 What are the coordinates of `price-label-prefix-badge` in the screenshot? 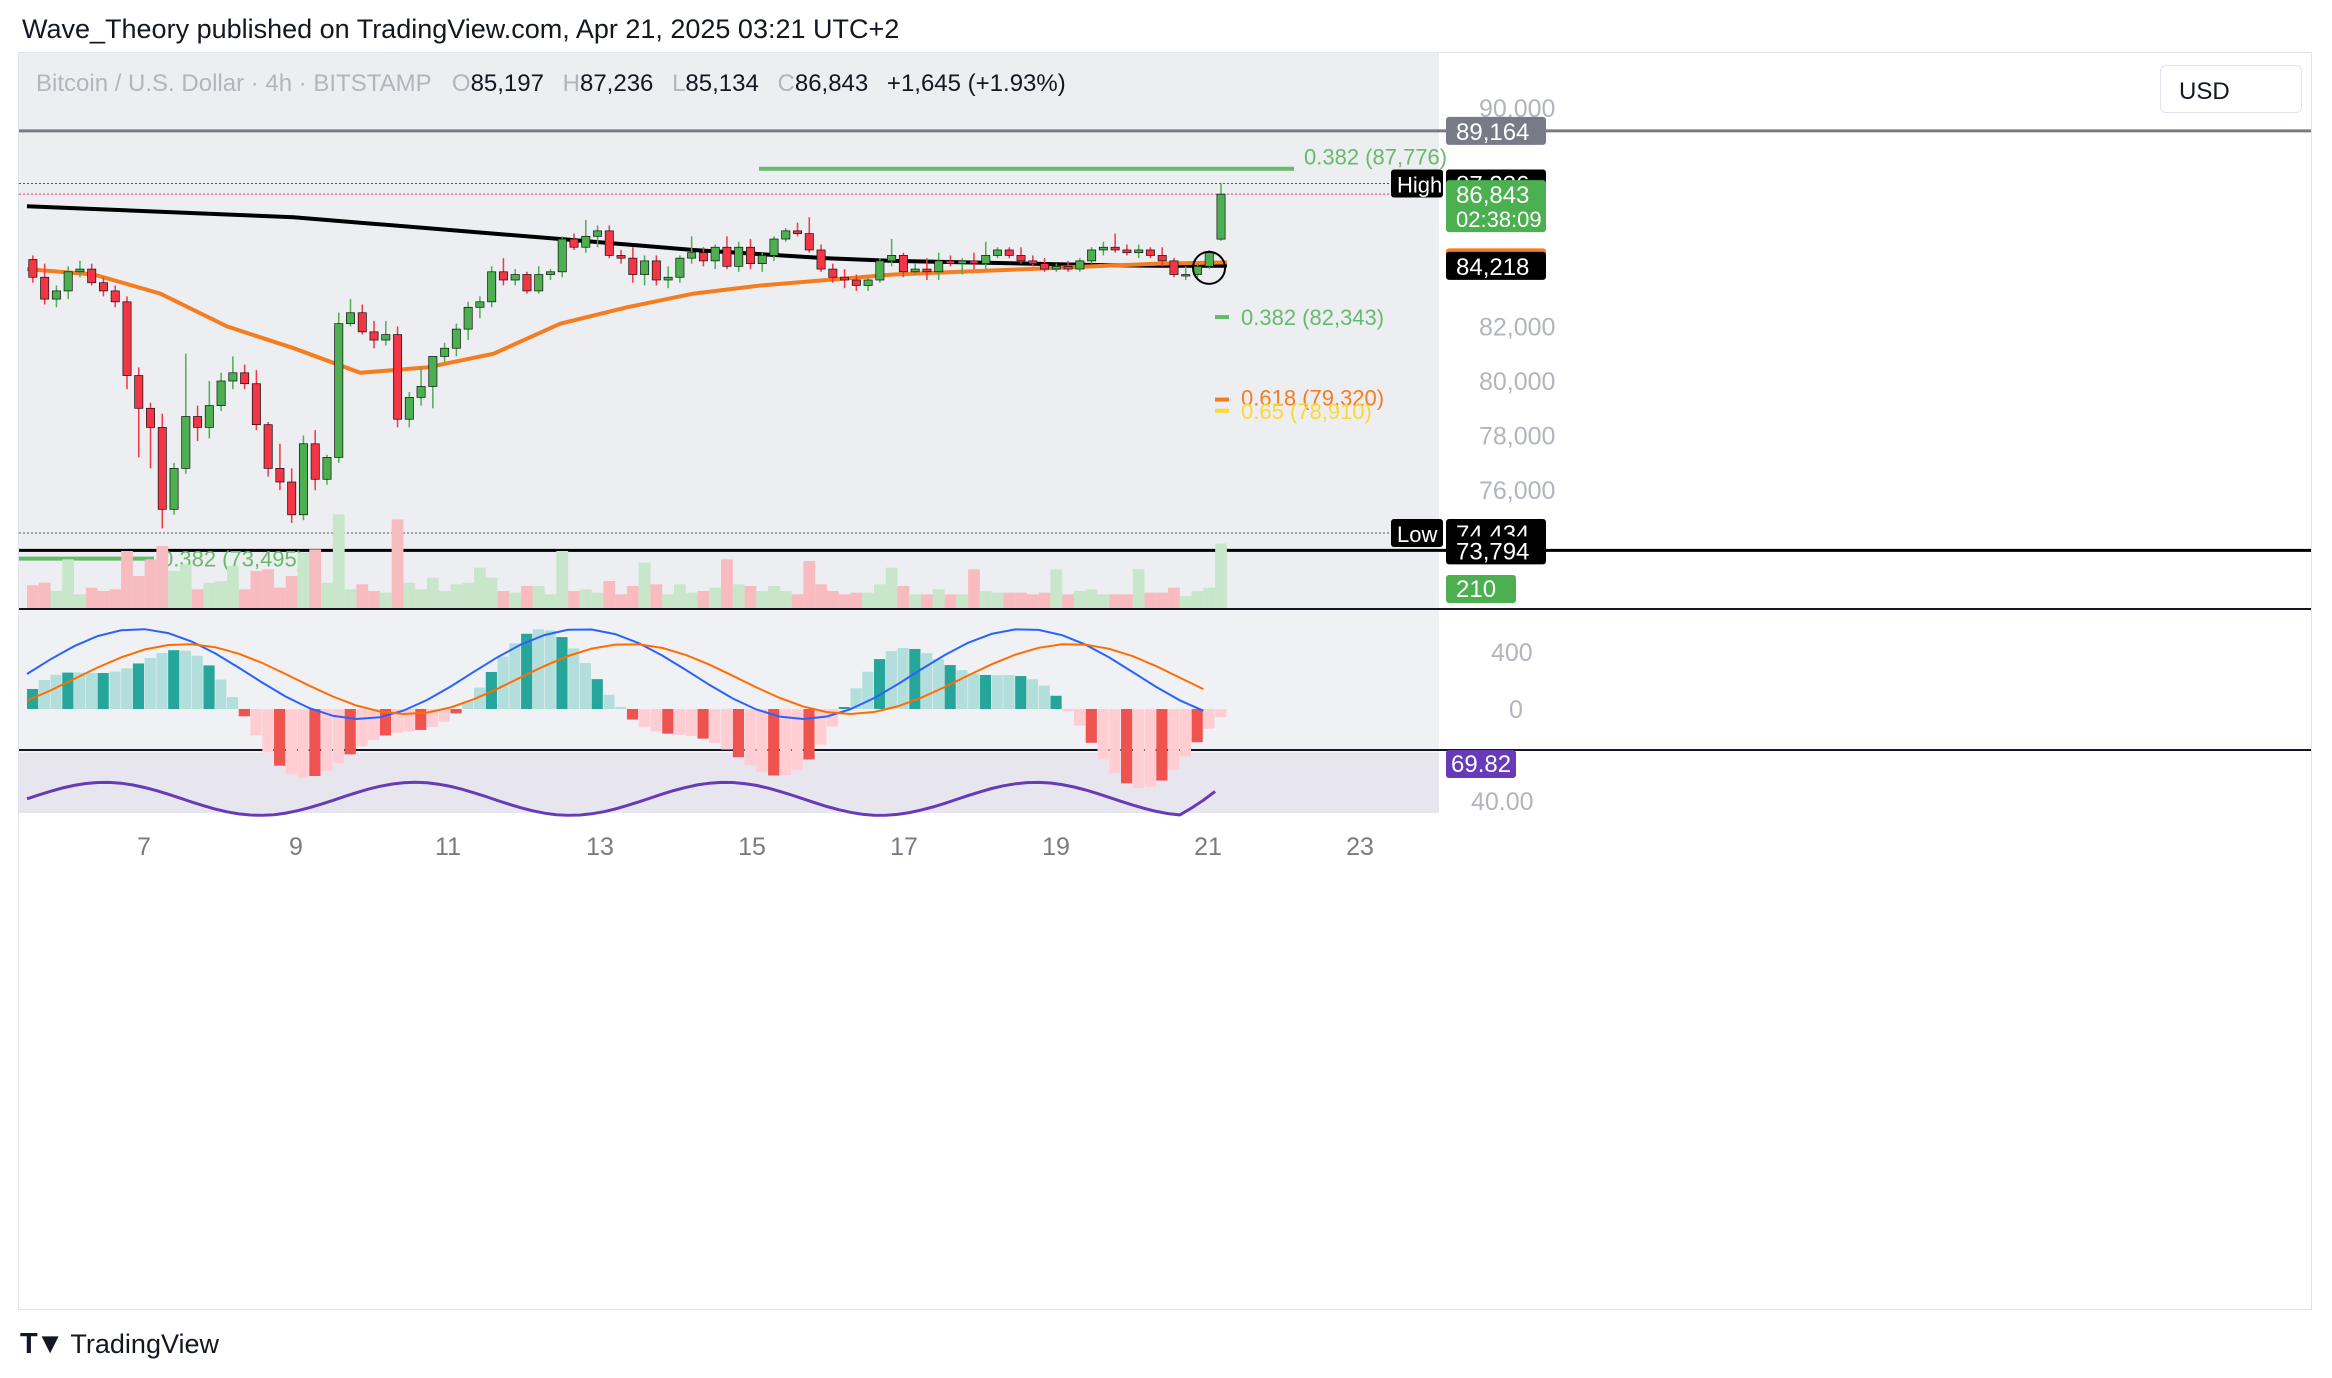 It's located at (1417, 183).